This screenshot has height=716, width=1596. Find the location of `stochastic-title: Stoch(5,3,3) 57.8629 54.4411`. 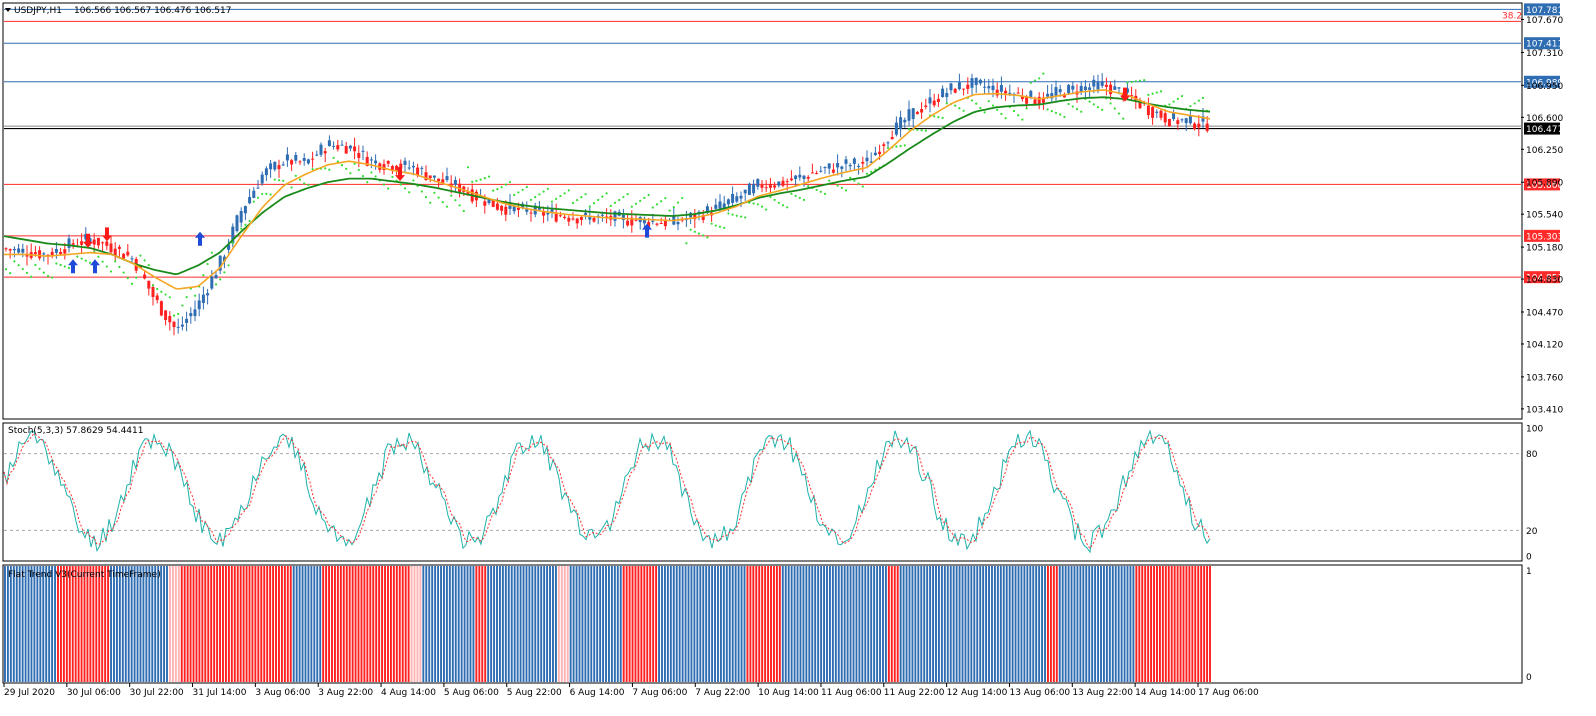

stochastic-title: Stoch(5,3,3) 57.8629 54.4411 is located at coordinates (75, 431).